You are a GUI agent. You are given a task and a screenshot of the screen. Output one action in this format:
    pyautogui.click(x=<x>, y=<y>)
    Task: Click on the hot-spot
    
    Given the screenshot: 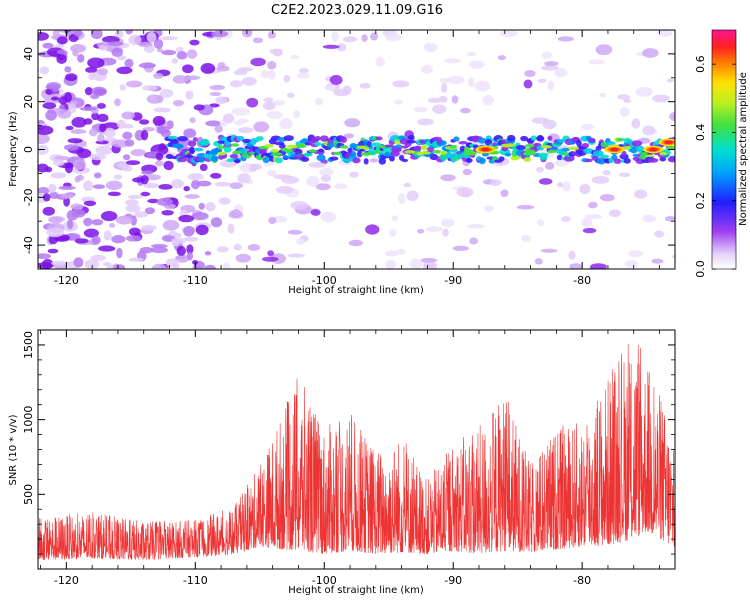 What is the action you would take?
    pyautogui.click(x=614, y=149)
    